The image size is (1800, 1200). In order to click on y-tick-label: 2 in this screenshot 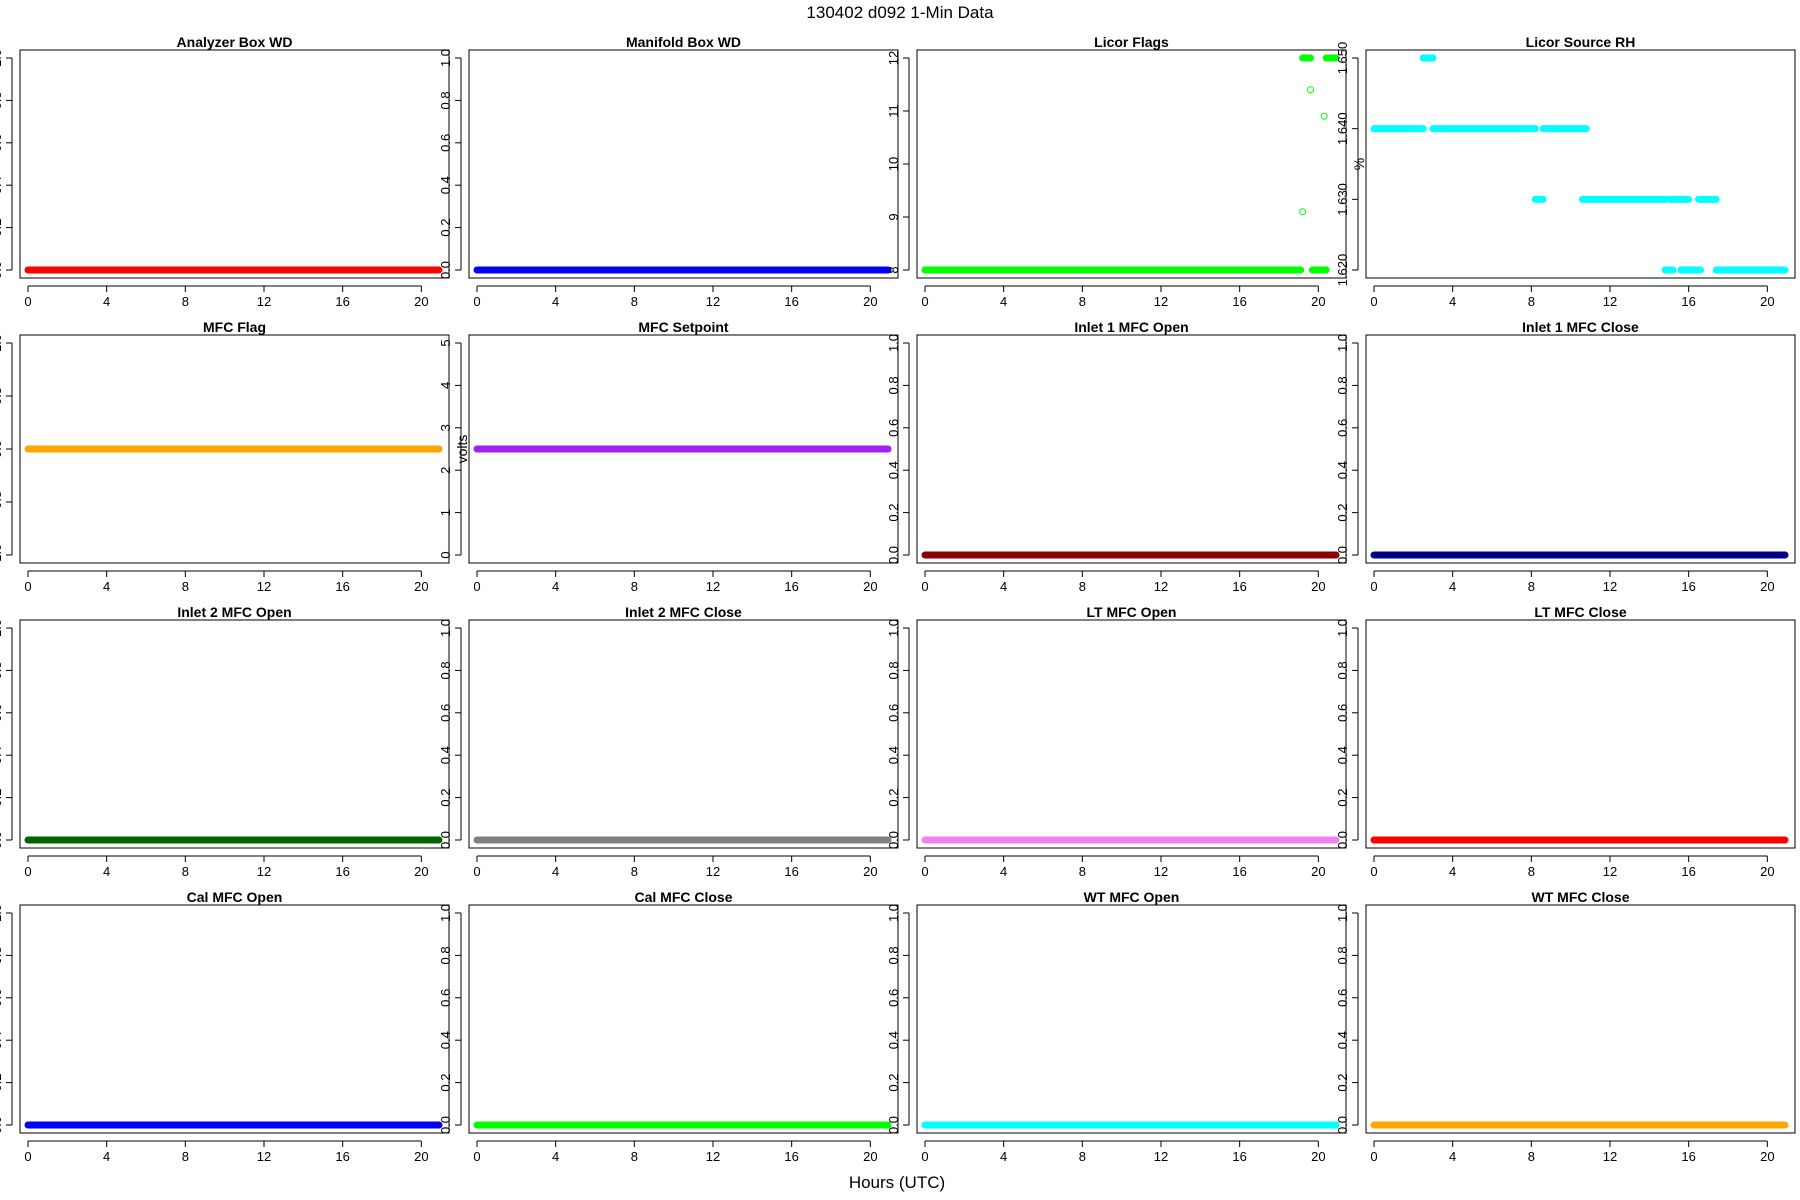, I will do `click(445, 470)`.